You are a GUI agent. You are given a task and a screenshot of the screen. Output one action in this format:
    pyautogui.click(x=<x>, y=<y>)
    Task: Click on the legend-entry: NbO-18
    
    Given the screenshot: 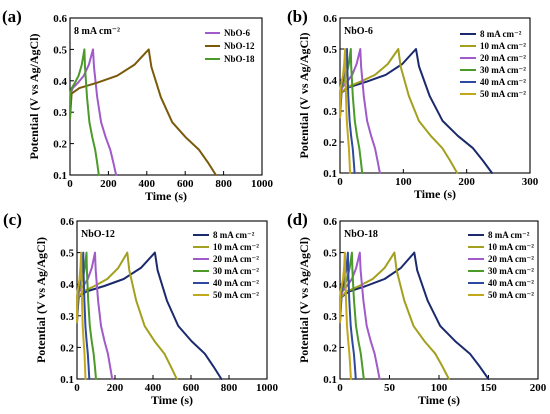 What is the action you would take?
    pyautogui.click(x=239, y=59)
    